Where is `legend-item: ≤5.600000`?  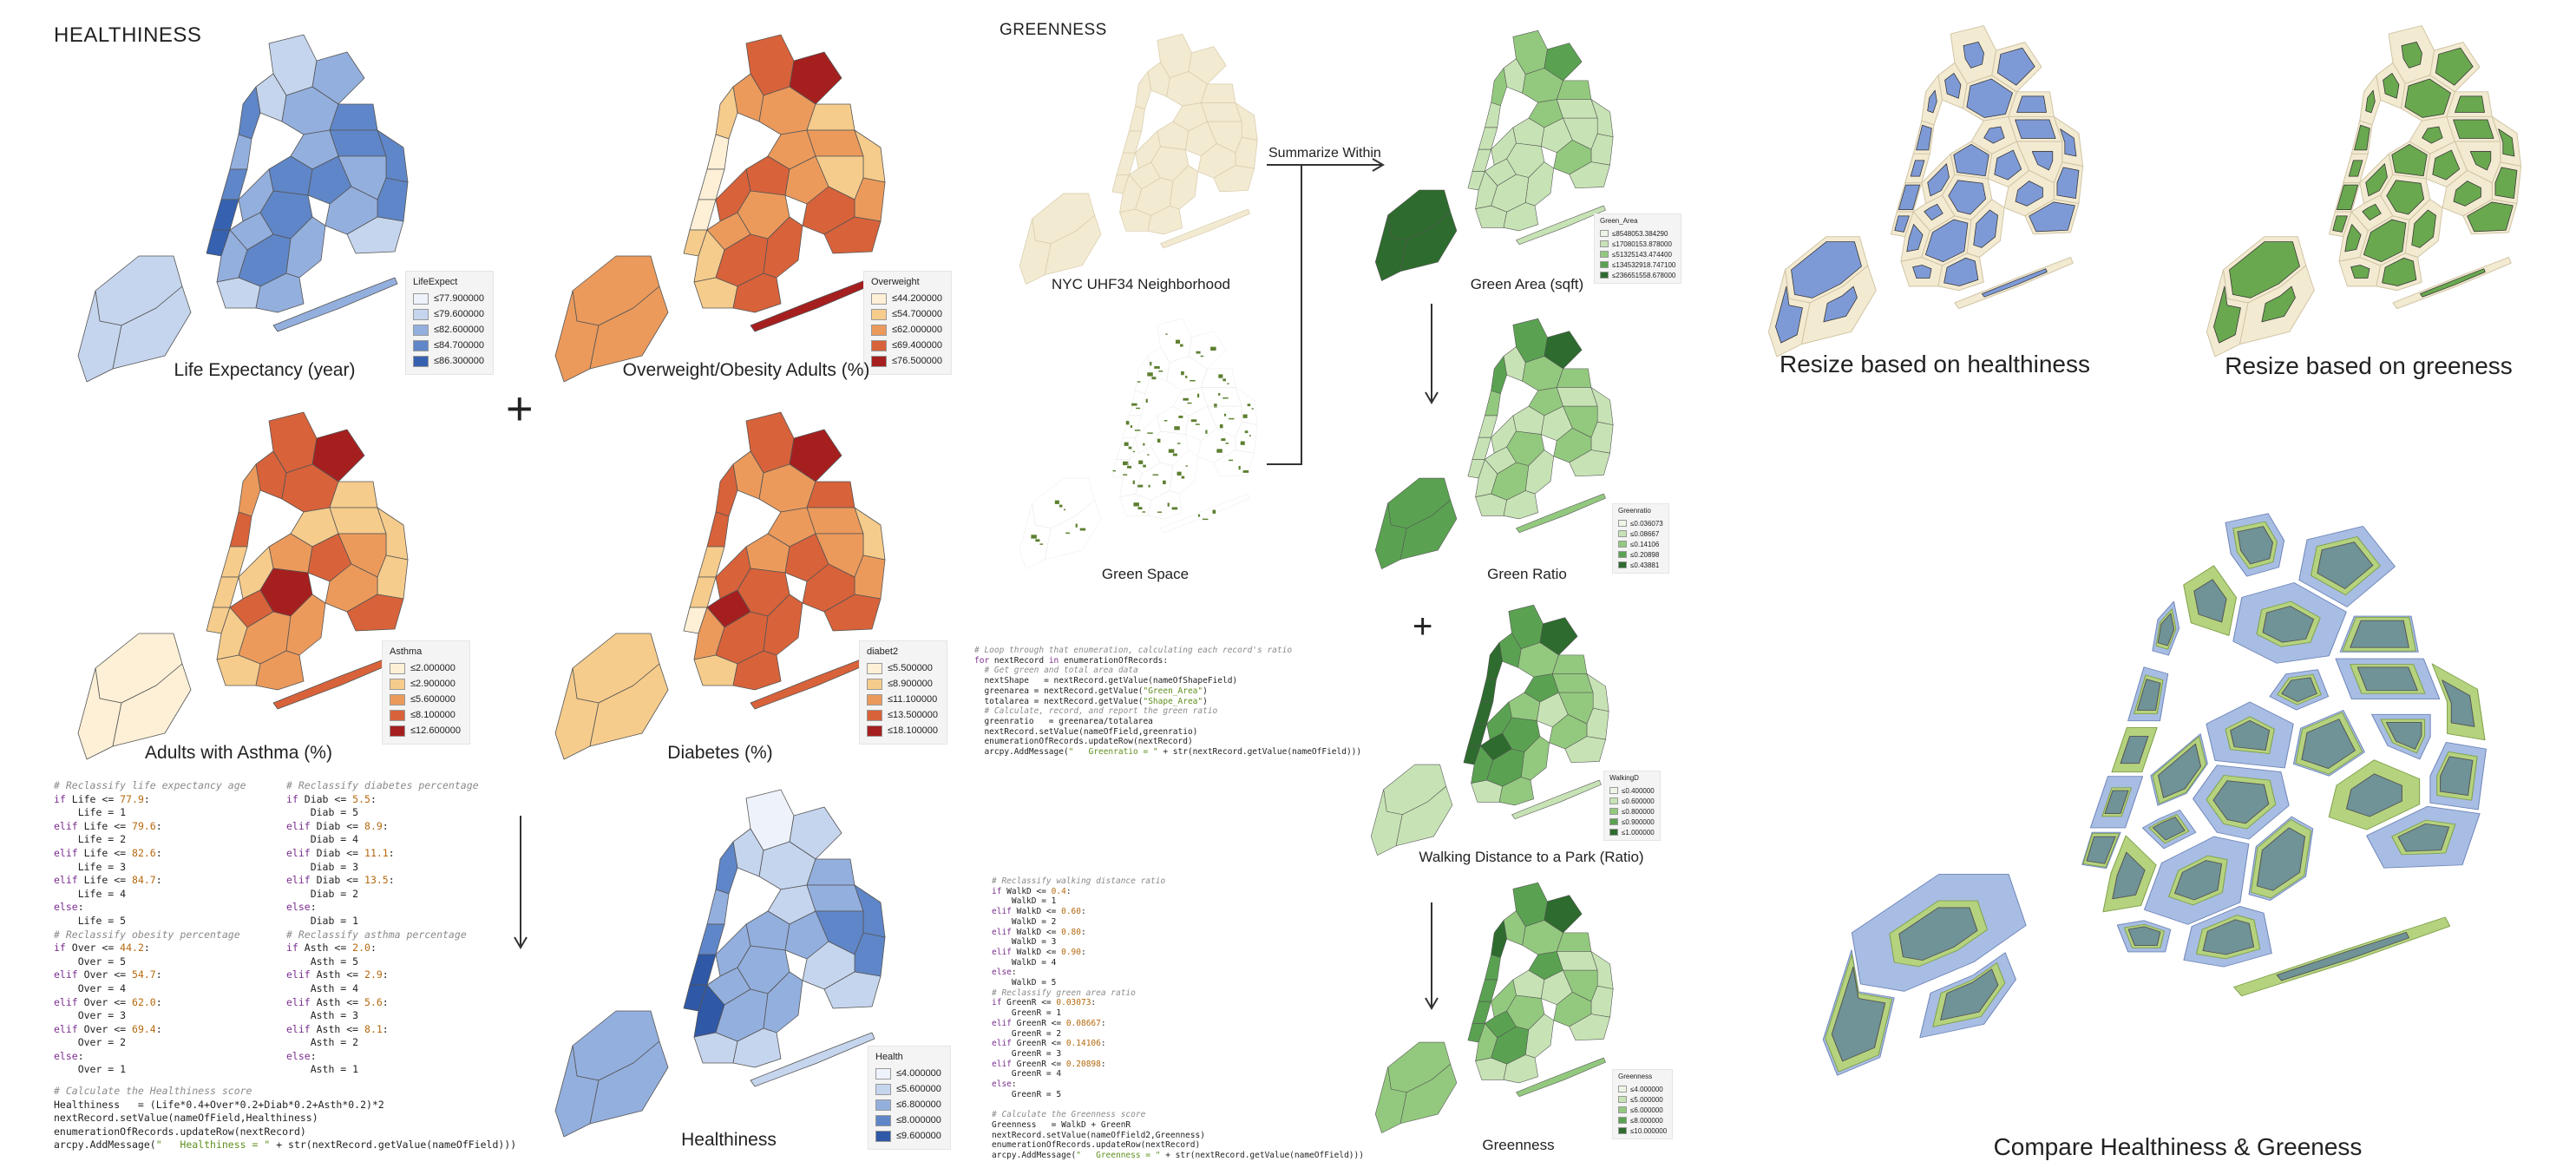
legend-item: ≤5.600000 is located at coordinates (908, 1089).